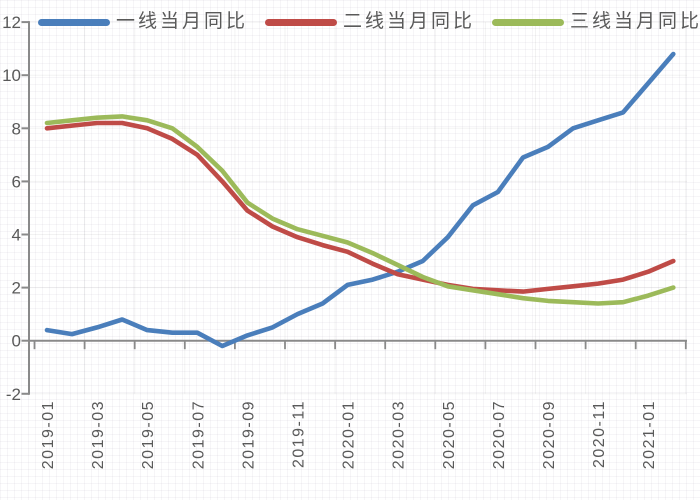  What do you see at coordinates (16, 128) in the screenshot?
I see `y-tick-label: 8` at bounding box center [16, 128].